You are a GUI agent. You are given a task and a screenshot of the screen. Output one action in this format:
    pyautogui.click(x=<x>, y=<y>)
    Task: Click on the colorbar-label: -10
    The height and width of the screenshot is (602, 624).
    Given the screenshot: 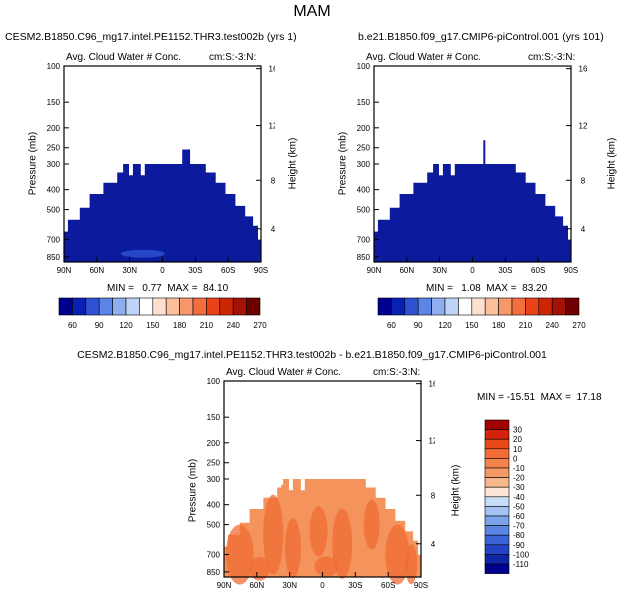 What is the action you would take?
    pyautogui.click(x=519, y=468)
    